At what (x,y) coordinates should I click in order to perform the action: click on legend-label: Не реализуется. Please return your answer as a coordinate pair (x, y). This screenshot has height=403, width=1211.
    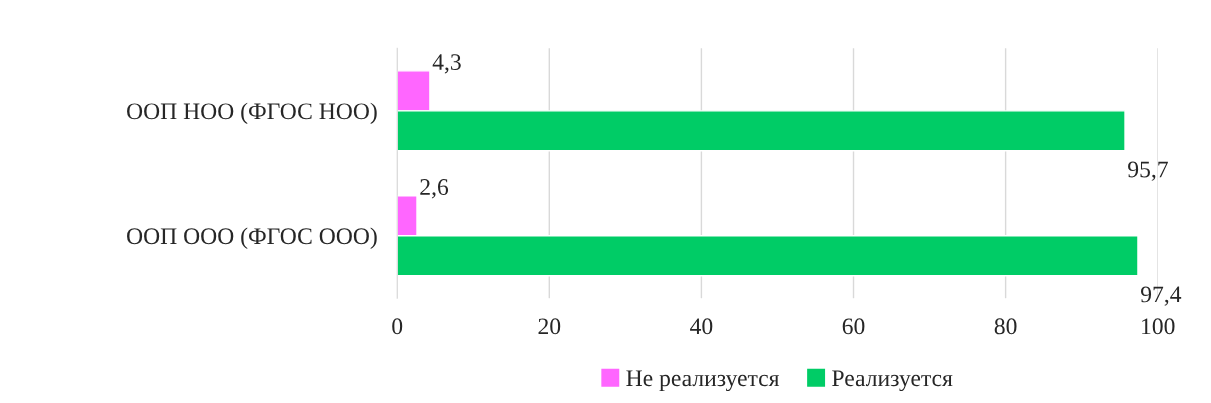
    Looking at the image, I should click on (703, 381).